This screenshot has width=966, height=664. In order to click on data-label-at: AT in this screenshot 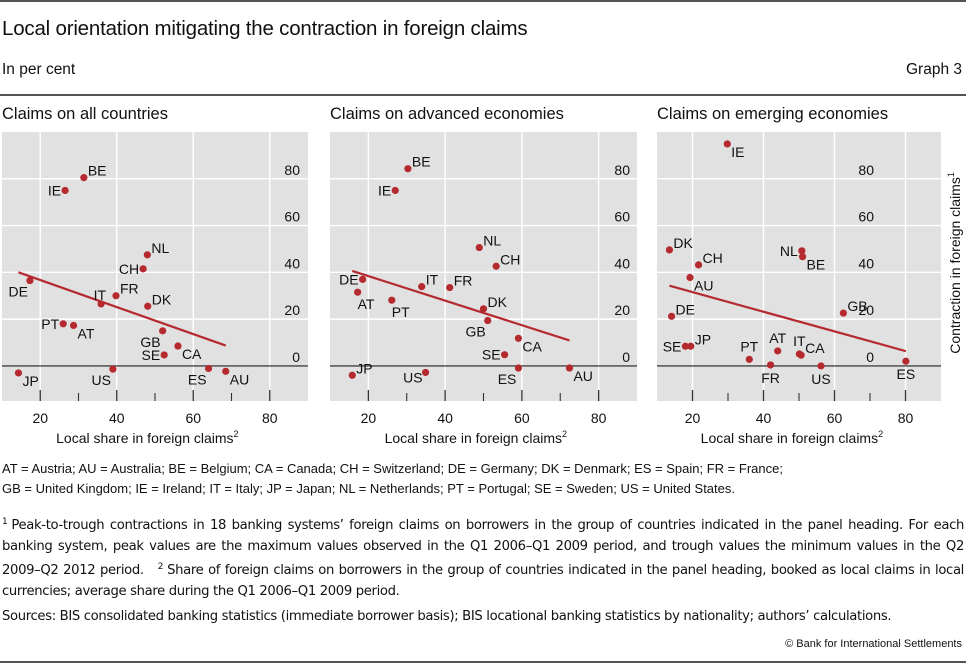, I will do `click(86, 333)`.